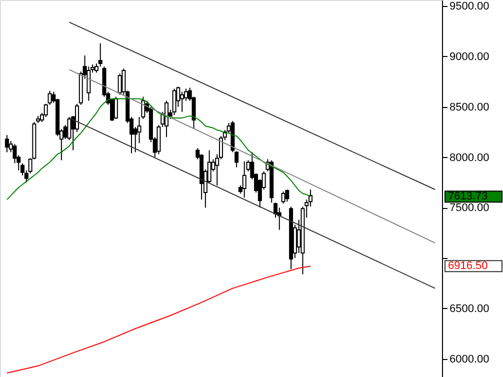 The width and height of the screenshot is (503, 377). Describe the element at coordinates (470, 6) in the screenshot. I see `y-tick-label: 9500.00` at that location.